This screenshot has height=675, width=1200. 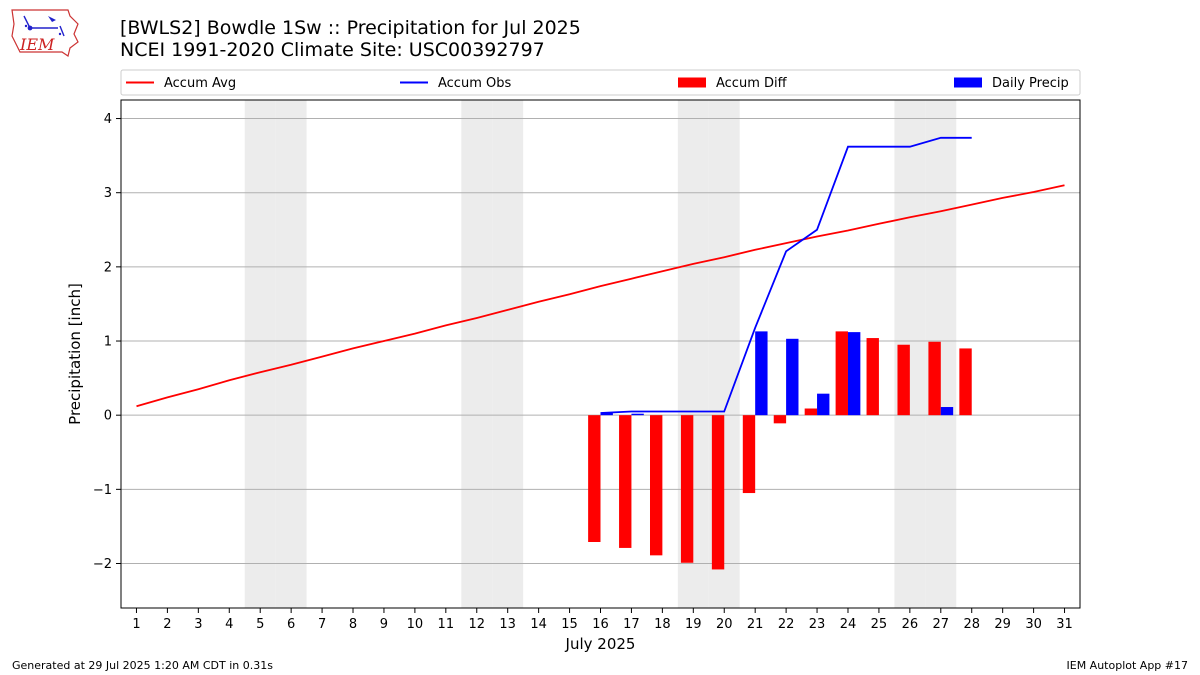 What do you see at coordinates (600, 624) in the screenshot?
I see `x-tick-label: 16` at bounding box center [600, 624].